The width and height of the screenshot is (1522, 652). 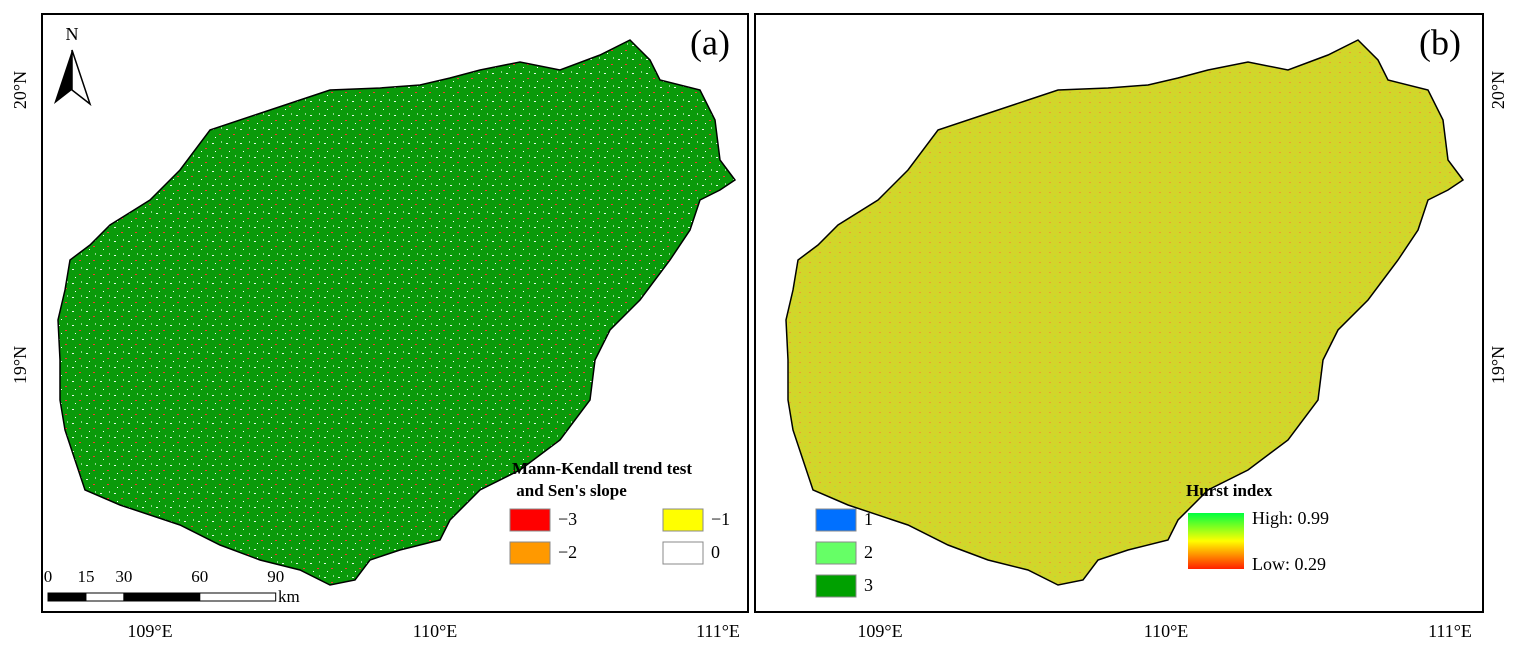 I want to click on legend-label: 3, so click(x=868, y=585).